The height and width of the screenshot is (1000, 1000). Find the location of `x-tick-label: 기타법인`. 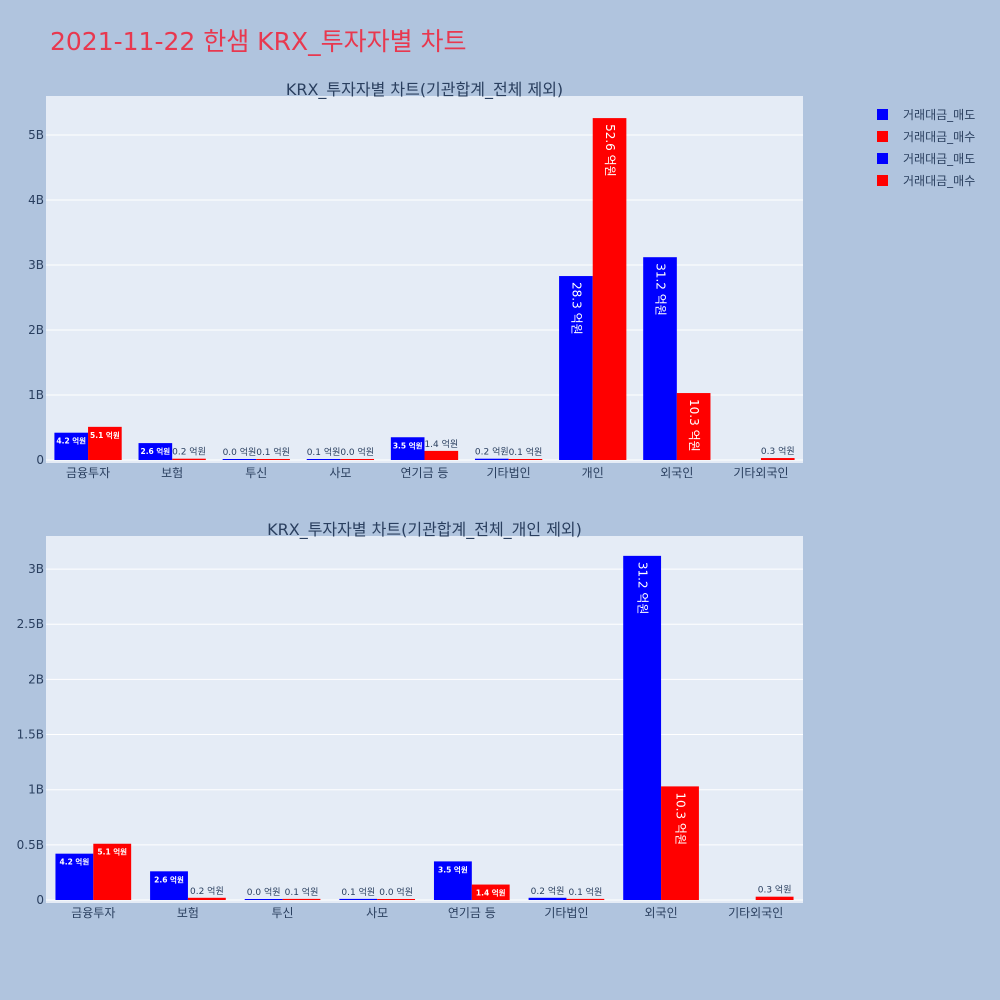

x-tick-label: 기타법인 is located at coordinates (566, 913).